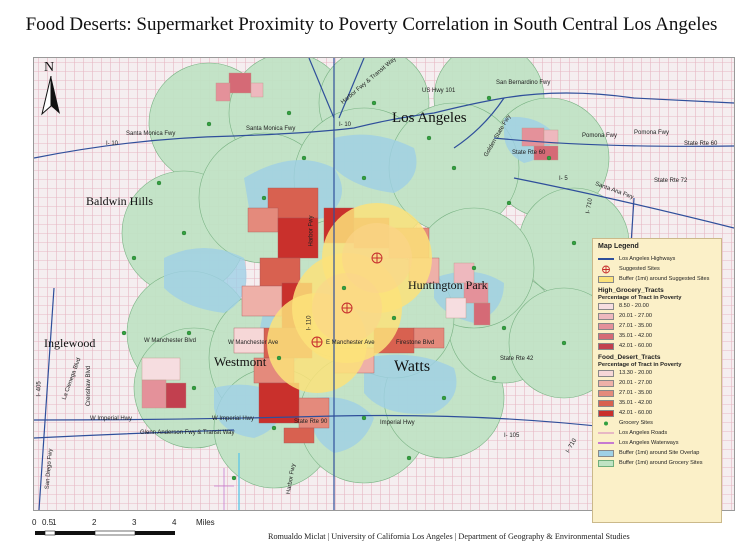  What do you see at coordinates (636, 423) in the screenshot?
I see `legend-label: Grocery Sites` at bounding box center [636, 423].